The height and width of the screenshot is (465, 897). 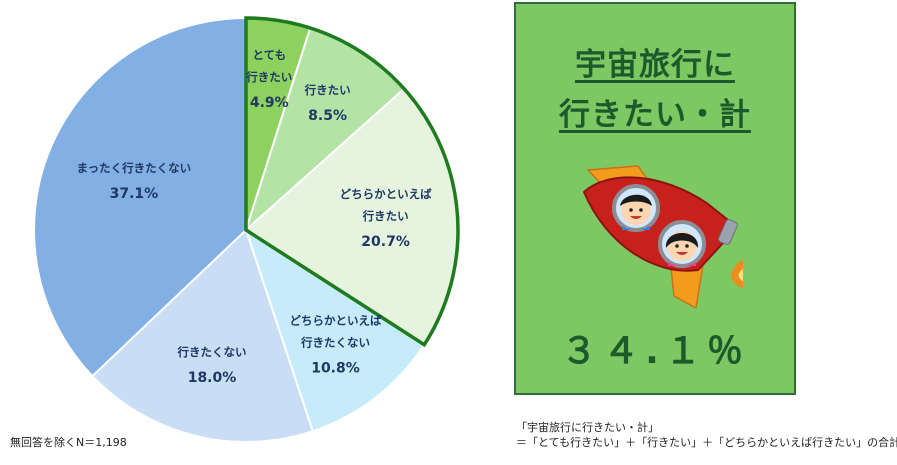 I want to click on summary-title-line-1: 宇宙旅行に, so click(x=655, y=65).